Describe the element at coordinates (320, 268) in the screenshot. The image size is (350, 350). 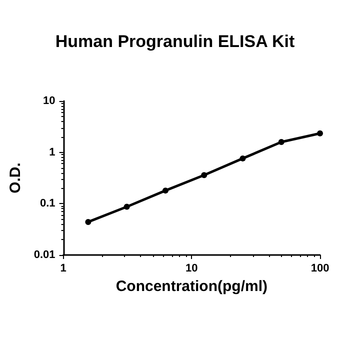
I see `x-tick-label: 100` at that location.